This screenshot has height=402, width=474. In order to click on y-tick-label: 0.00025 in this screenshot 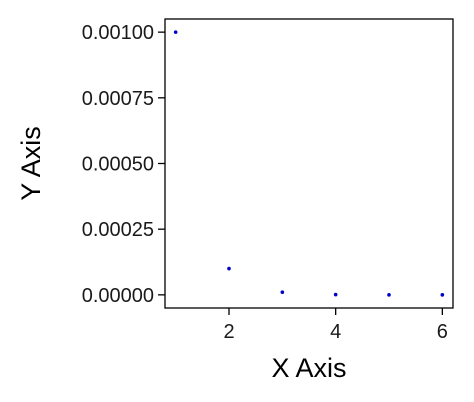, I will do `click(118, 230)`.